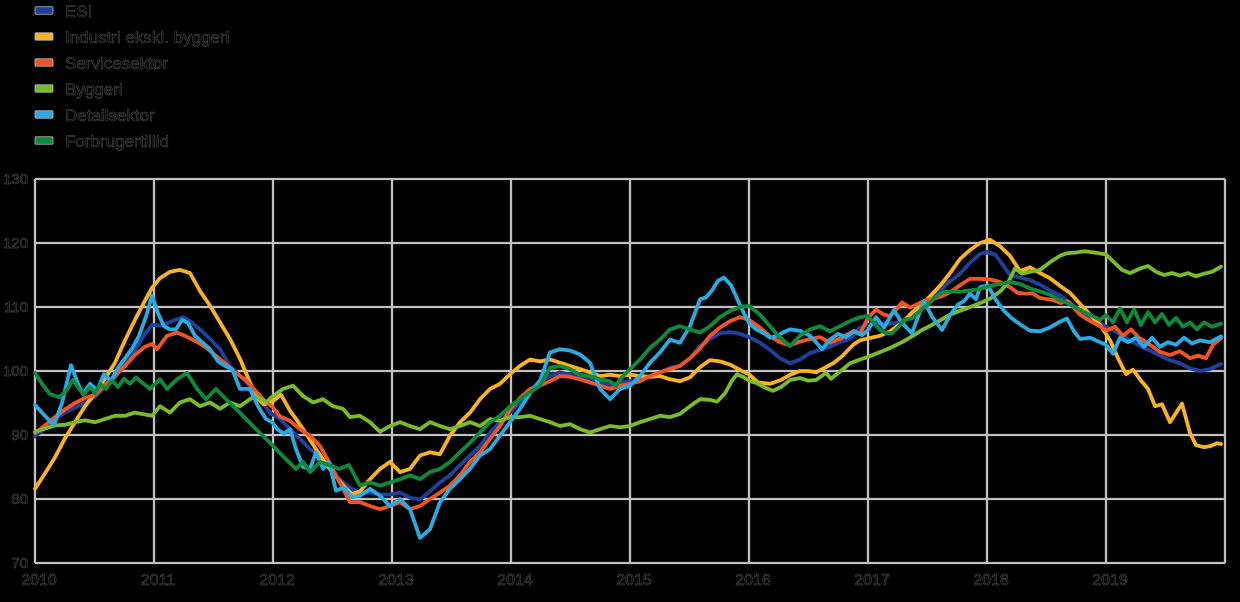 Image resolution: width=1240 pixels, height=602 pixels. What do you see at coordinates (19, 435) in the screenshot?
I see `svg-text: 90` at bounding box center [19, 435].